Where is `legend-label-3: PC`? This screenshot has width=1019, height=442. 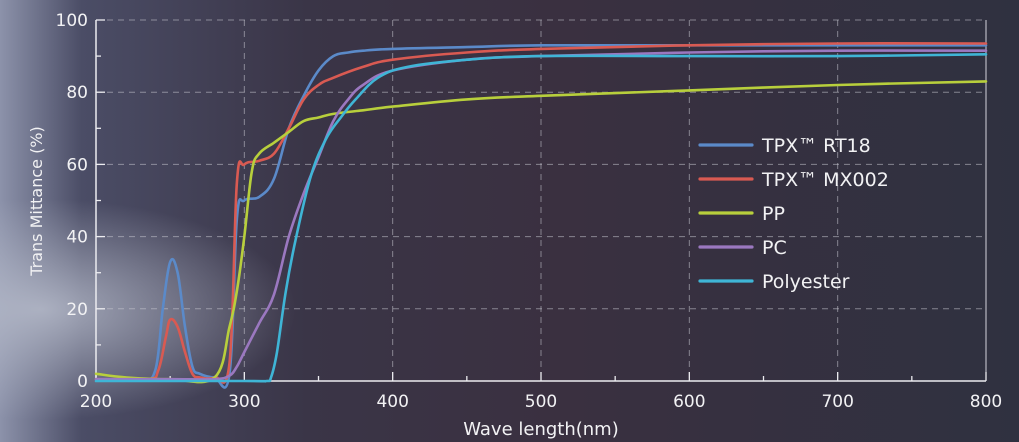
legend-label-3: PC is located at coordinates (774, 248).